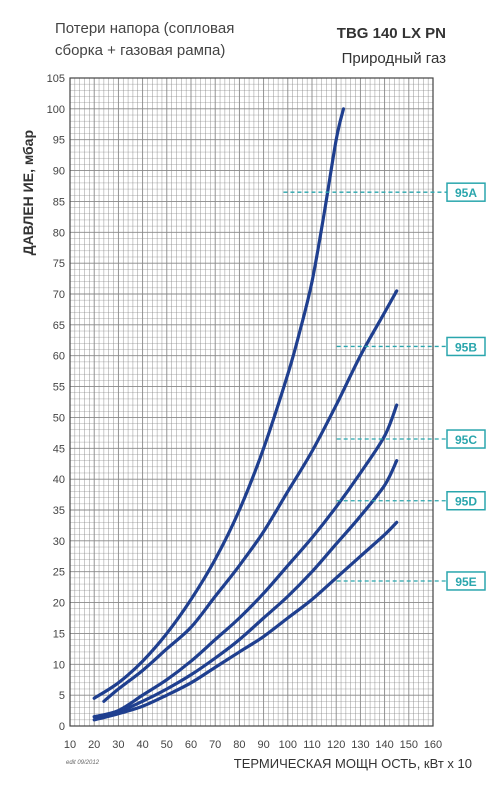 The image size is (502, 800). I want to click on y-tick-label: 0, so click(62, 727).